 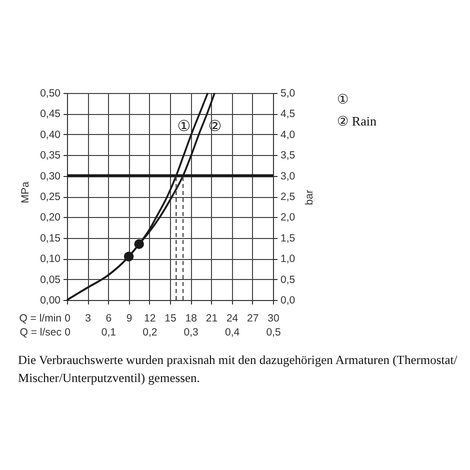 I want to click on y2-tick-label: 3,5, so click(x=288, y=156).